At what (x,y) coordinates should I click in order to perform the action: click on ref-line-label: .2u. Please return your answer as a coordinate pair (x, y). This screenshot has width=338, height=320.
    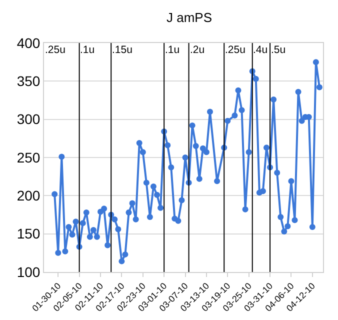
    Looking at the image, I should click on (197, 50).